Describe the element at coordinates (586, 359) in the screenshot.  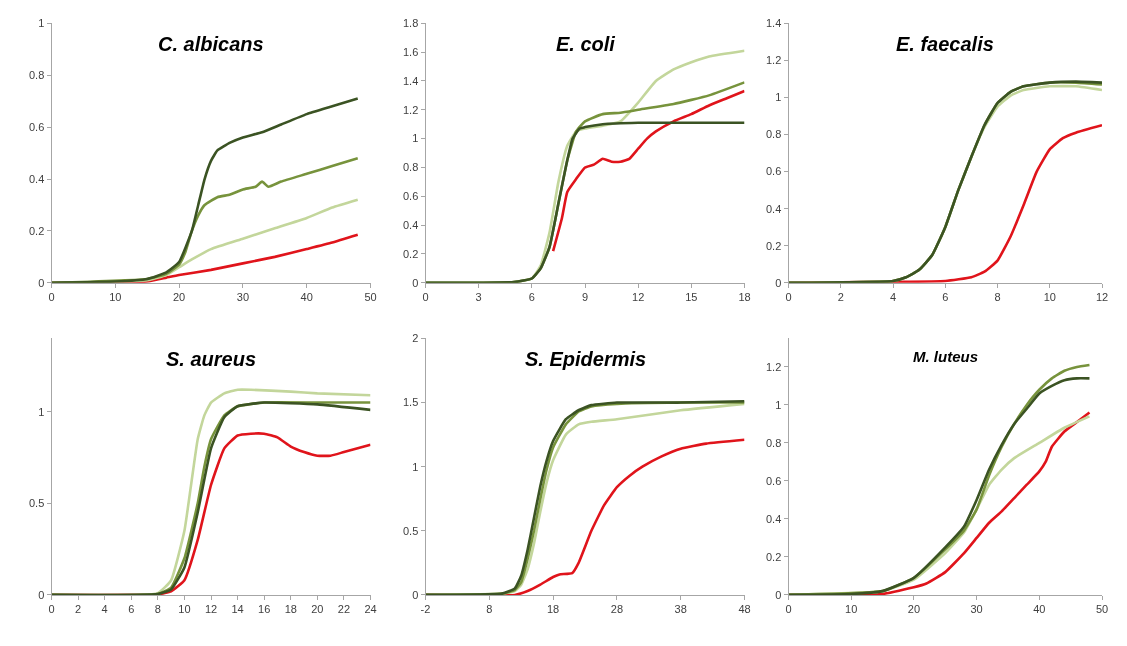
I see `text: S. Epidermis` at that location.